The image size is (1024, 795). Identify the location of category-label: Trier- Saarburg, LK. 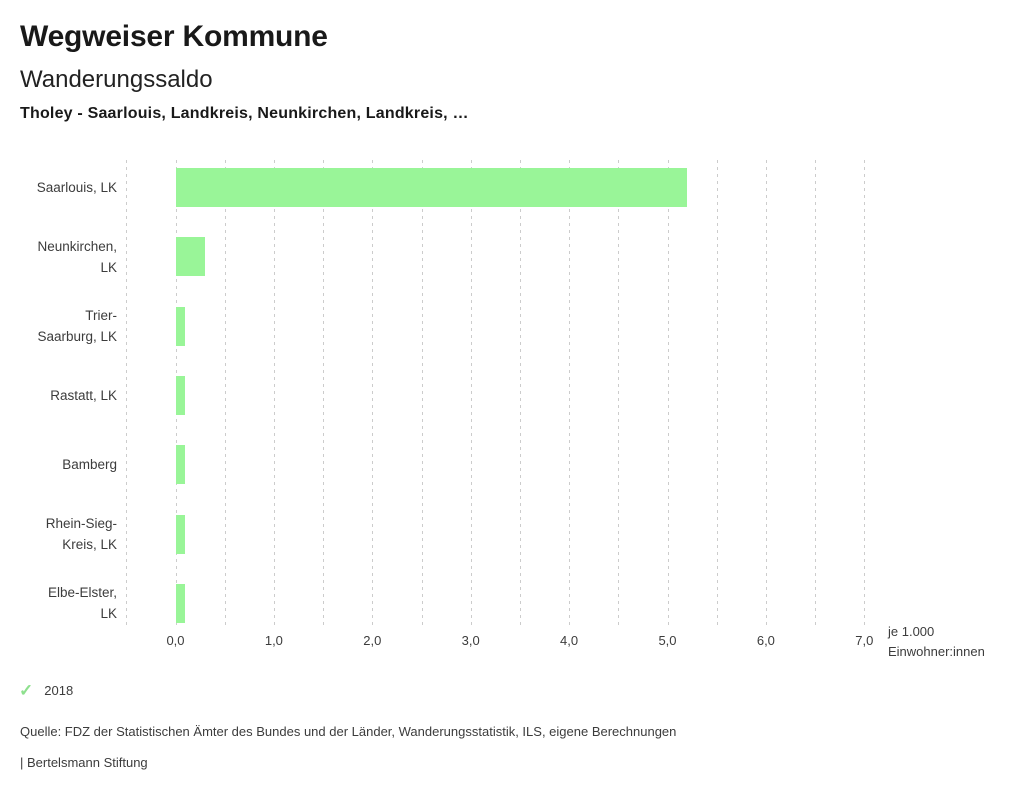
(77, 326).